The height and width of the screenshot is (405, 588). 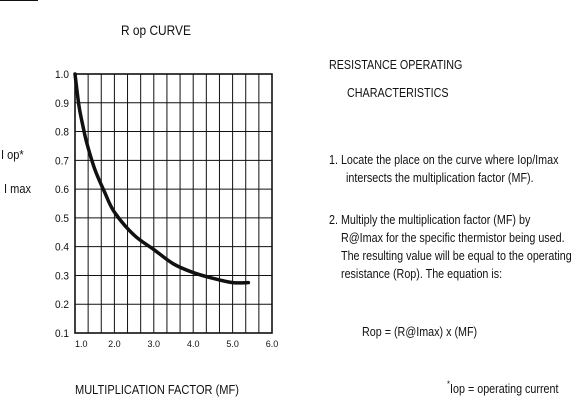 I want to click on rop-equation: Rop = (R@Imax) x (MF), so click(x=420, y=332).